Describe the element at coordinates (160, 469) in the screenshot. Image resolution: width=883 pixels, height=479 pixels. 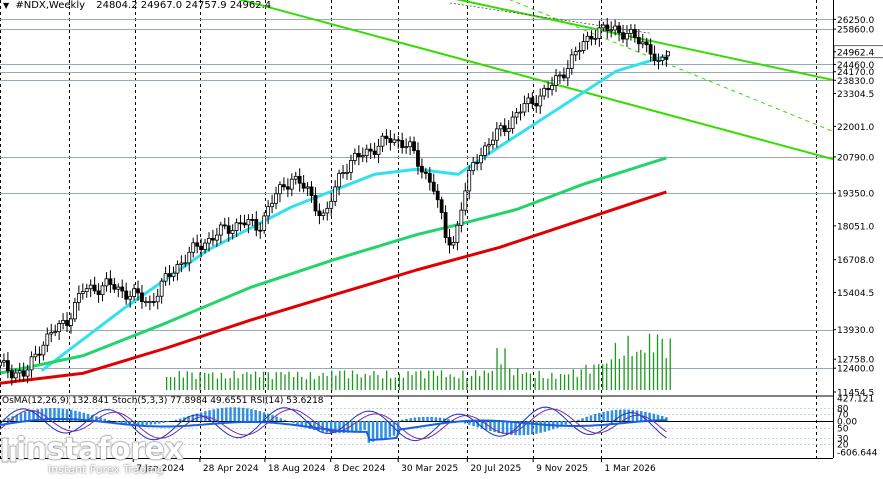
I see `time-label: 7 Jan 2024` at that location.